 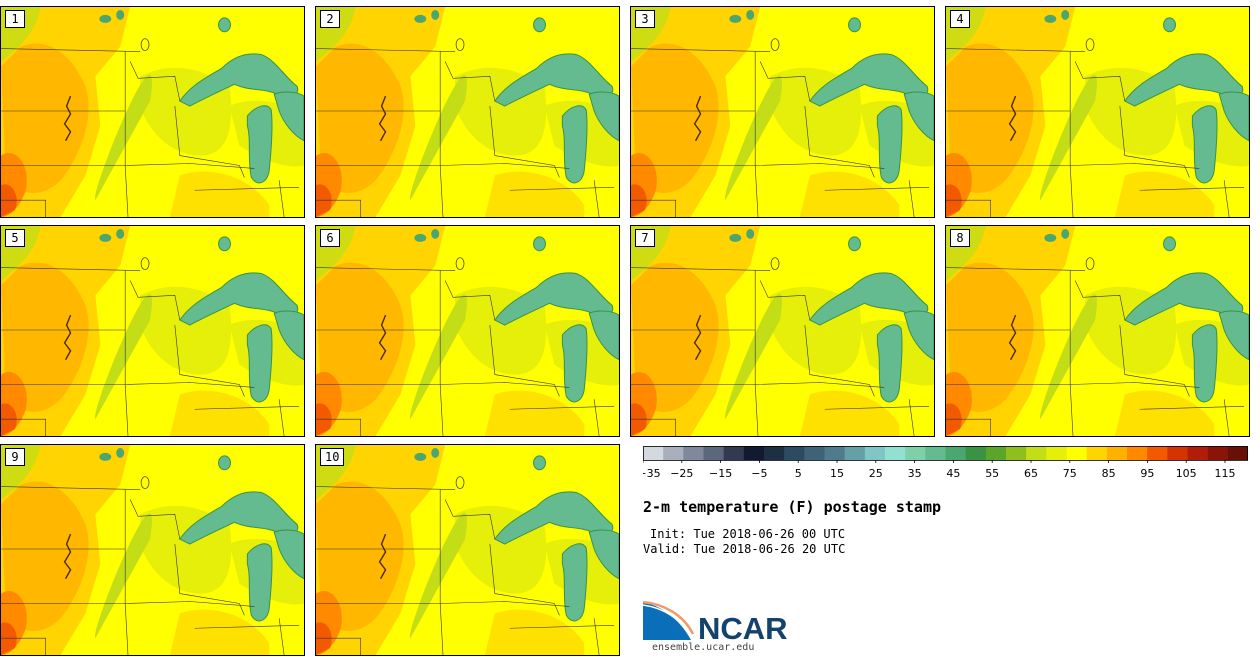 I want to click on ncar-logo: NCAR, so click(x=715, y=622).